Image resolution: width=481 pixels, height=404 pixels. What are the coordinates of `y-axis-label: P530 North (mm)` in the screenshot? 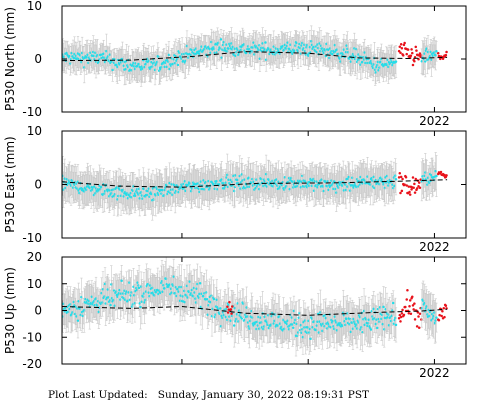 It's located at (10, 59).